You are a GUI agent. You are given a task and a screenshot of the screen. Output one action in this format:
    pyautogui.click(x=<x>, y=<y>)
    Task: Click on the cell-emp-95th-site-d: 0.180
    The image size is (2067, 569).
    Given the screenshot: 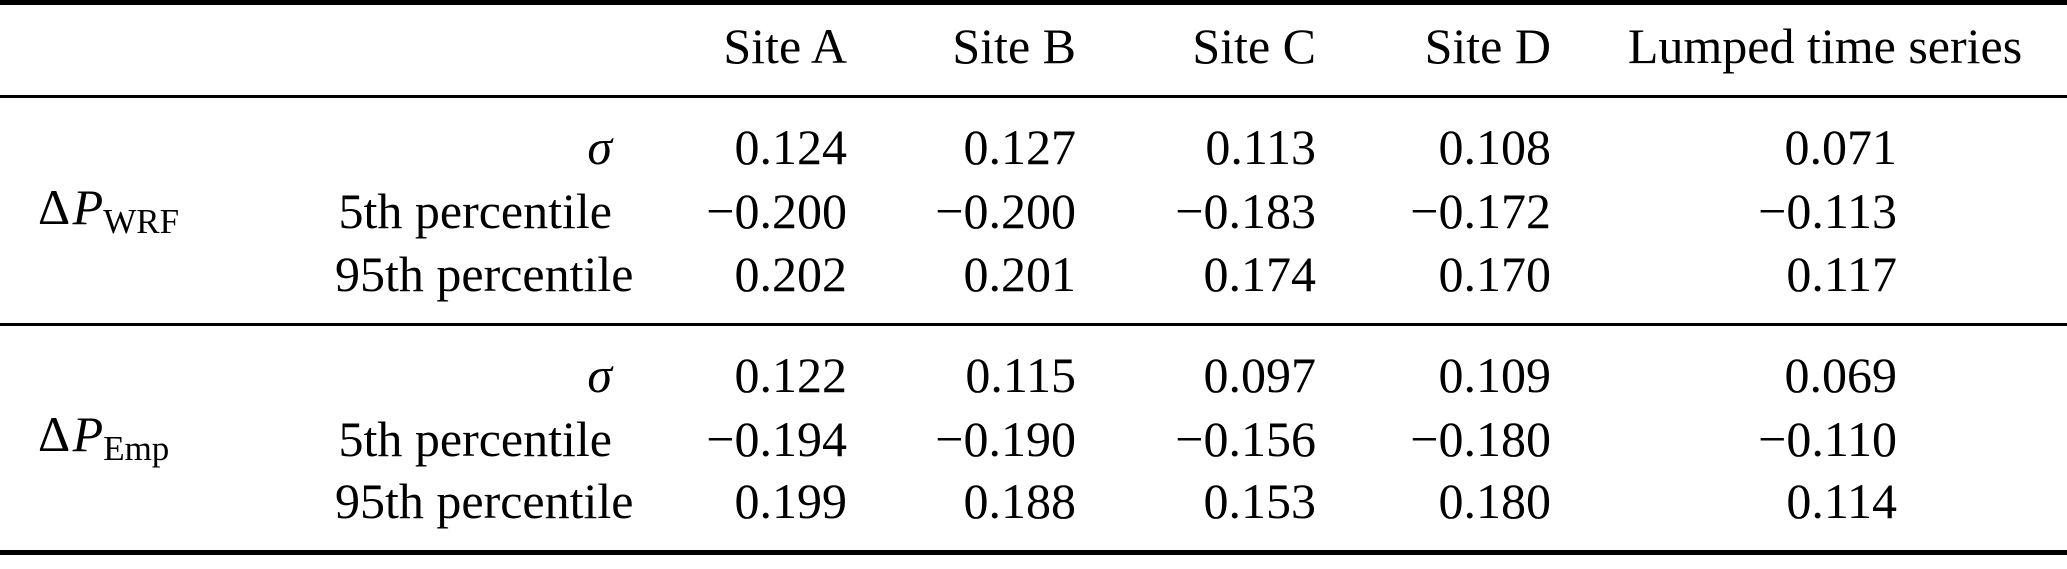 What is the action you would take?
    pyautogui.click(x=1495, y=501)
    